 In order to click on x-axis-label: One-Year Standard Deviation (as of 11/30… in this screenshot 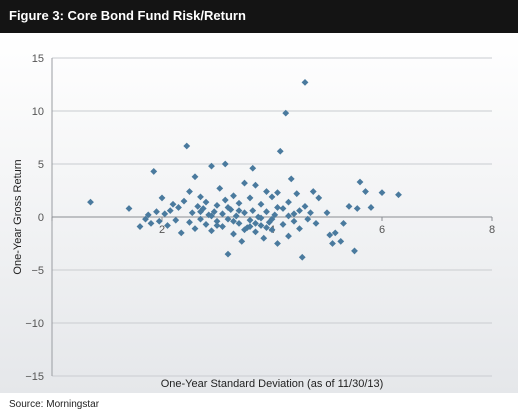, I will do `click(272, 384)`.